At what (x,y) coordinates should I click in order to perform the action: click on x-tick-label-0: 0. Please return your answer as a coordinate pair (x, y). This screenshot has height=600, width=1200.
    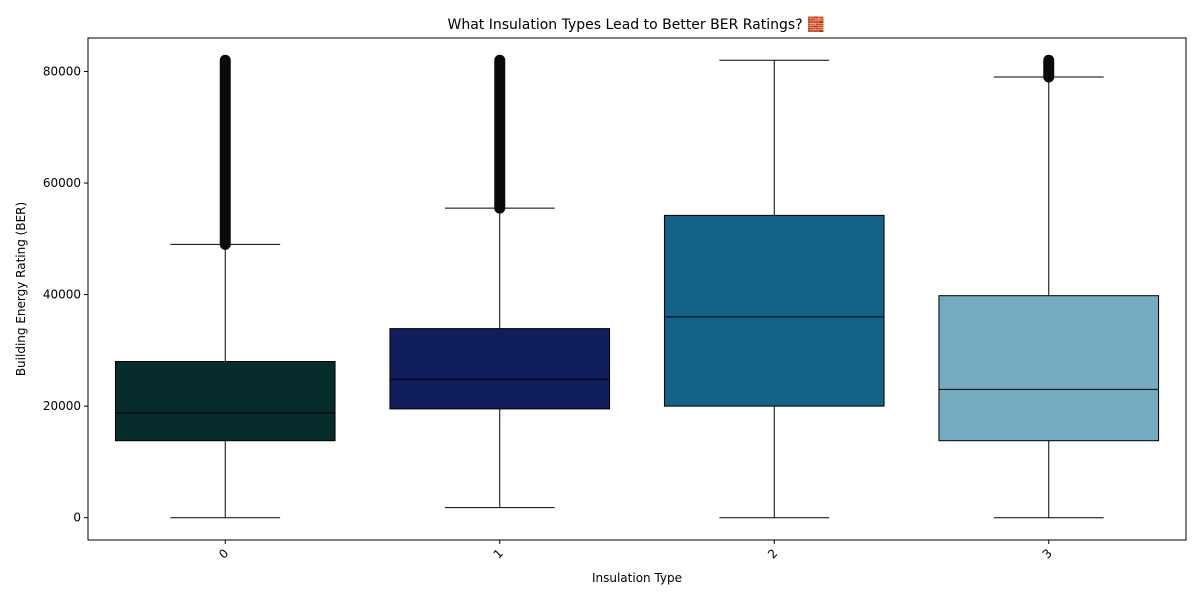
    Looking at the image, I should click on (223, 553).